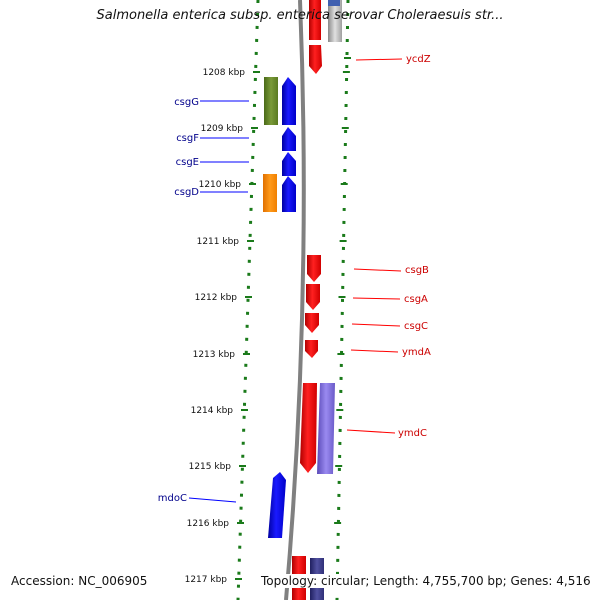 Image resolution: width=600 pixels, height=604 pixels. What do you see at coordinates (342, 300) in the screenshot?
I see `scale-line-right` at bounding box center [342, 300].